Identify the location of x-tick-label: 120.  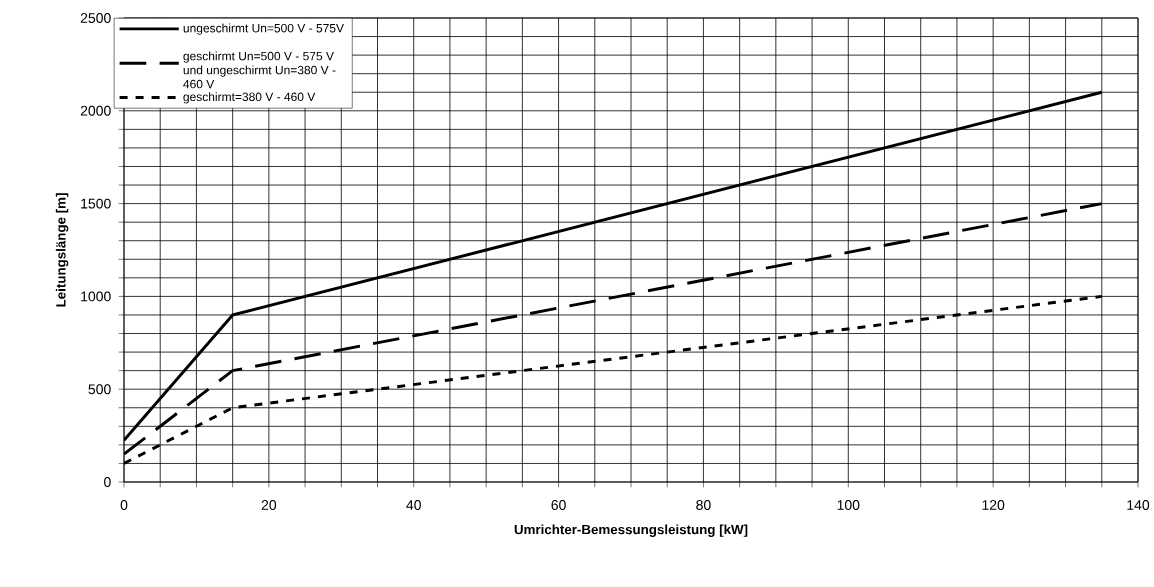
(993, 505).